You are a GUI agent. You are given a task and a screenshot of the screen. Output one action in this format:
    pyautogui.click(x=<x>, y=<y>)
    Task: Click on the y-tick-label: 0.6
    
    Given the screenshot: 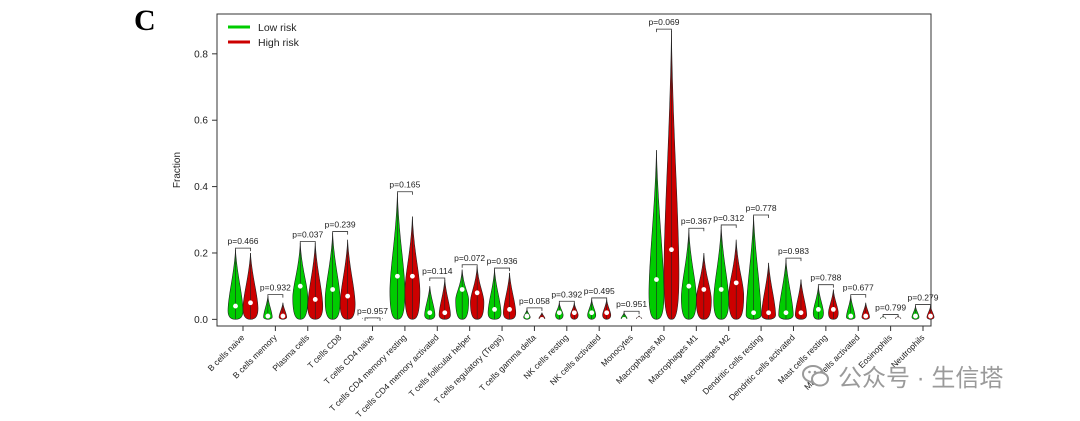 What is the action you would take?
    pyautogui.click(x=201, y=121)
    